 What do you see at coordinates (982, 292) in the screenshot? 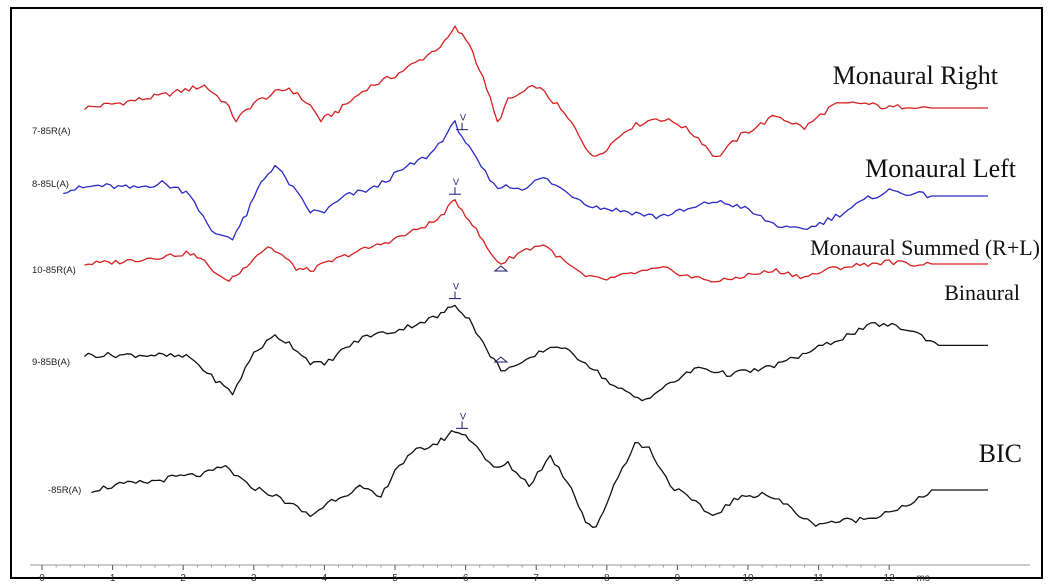
I see `series-name-3: Binaural` at bounding box center [982, 292].